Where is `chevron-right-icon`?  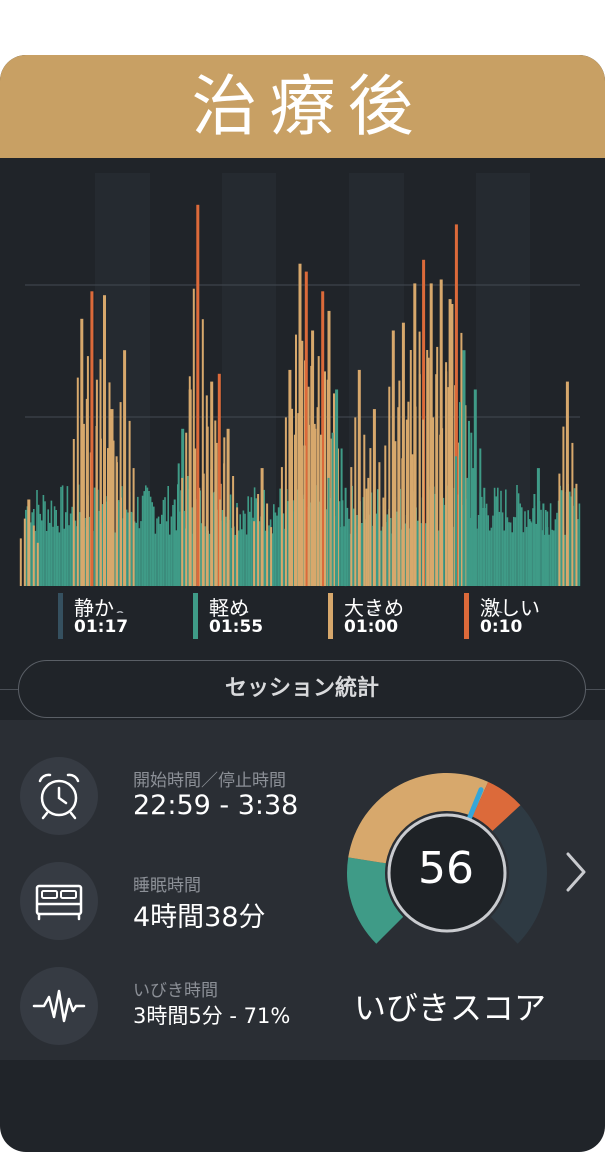
chevron-right-icon is located at coordinates (576, 872).